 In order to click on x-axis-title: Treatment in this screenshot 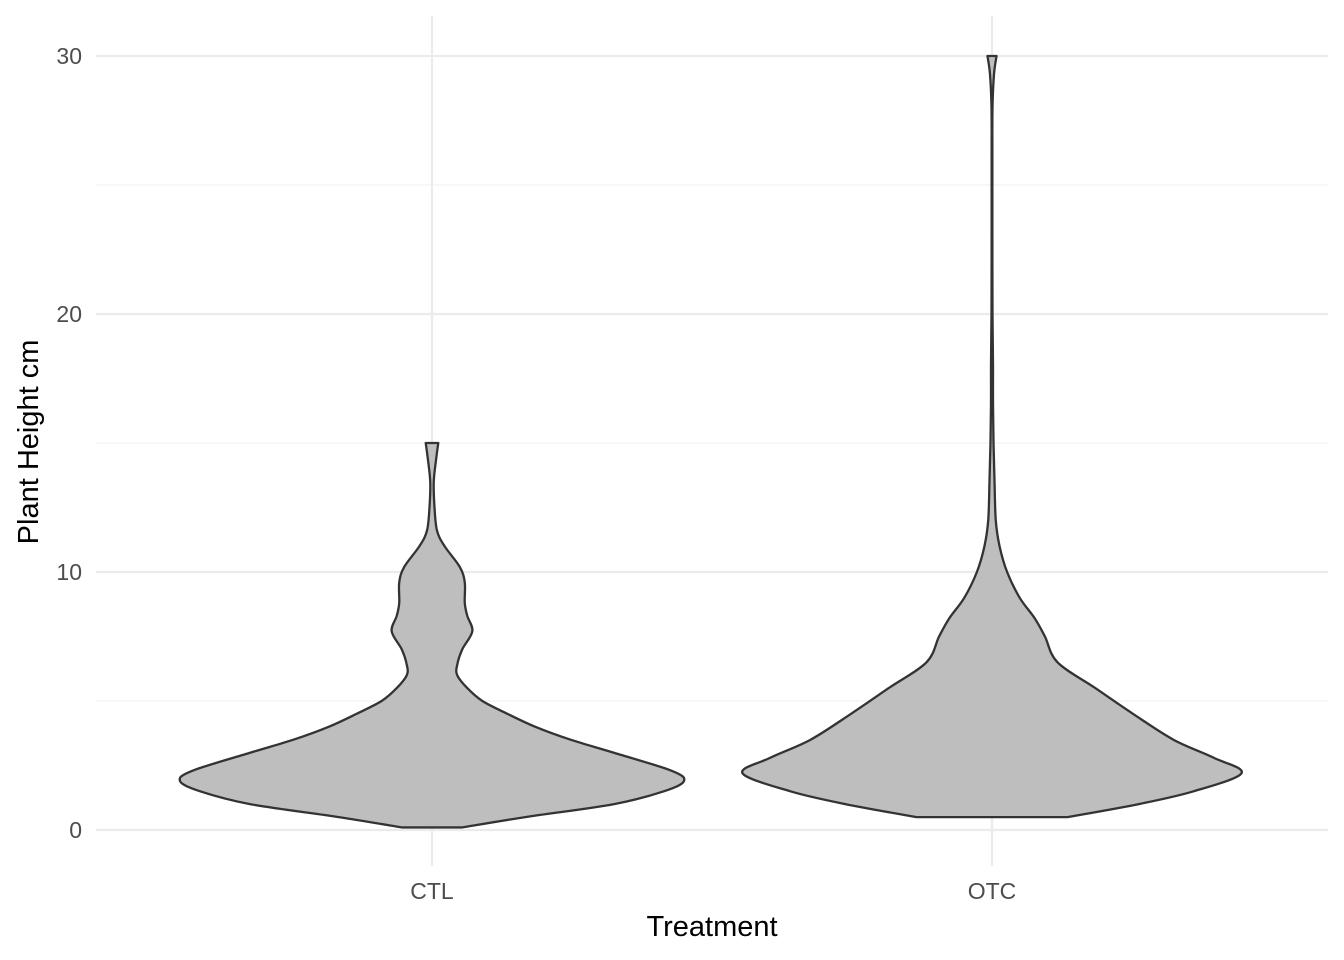, I will do `click(711, 927)`.